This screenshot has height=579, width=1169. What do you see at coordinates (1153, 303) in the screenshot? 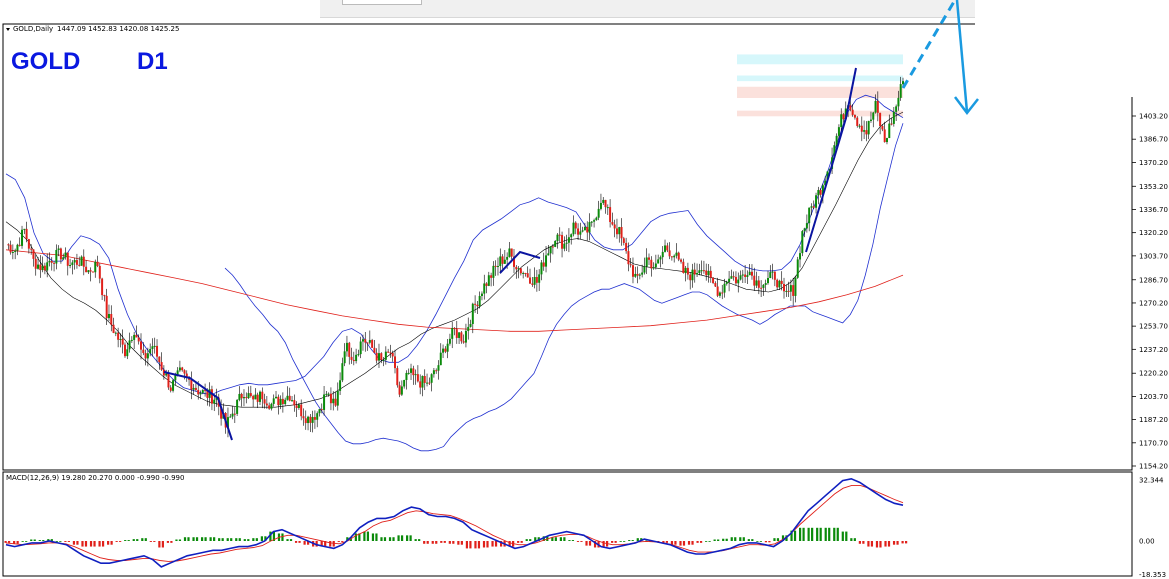
I see `price-tick-label: 1270.20` at bounding box center [1153, 303].